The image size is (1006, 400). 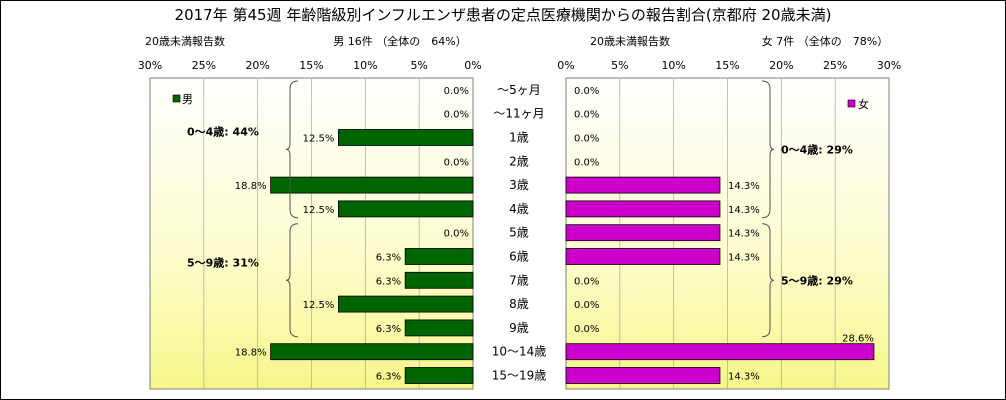 I want to click on female-data-label: 28.6%, so click(x=858, y=339).